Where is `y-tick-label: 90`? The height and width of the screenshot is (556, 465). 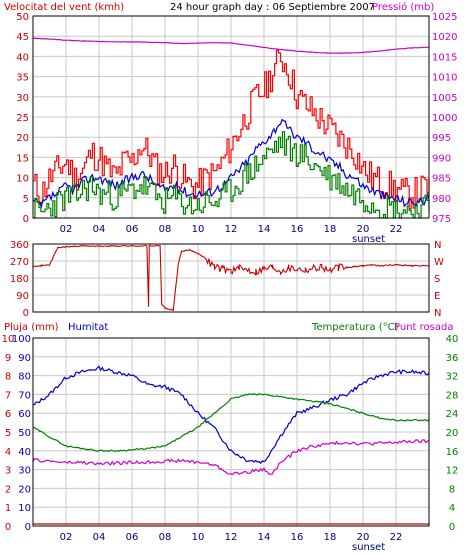
y-tick-label: 90 is located at coordinates (22, 296).